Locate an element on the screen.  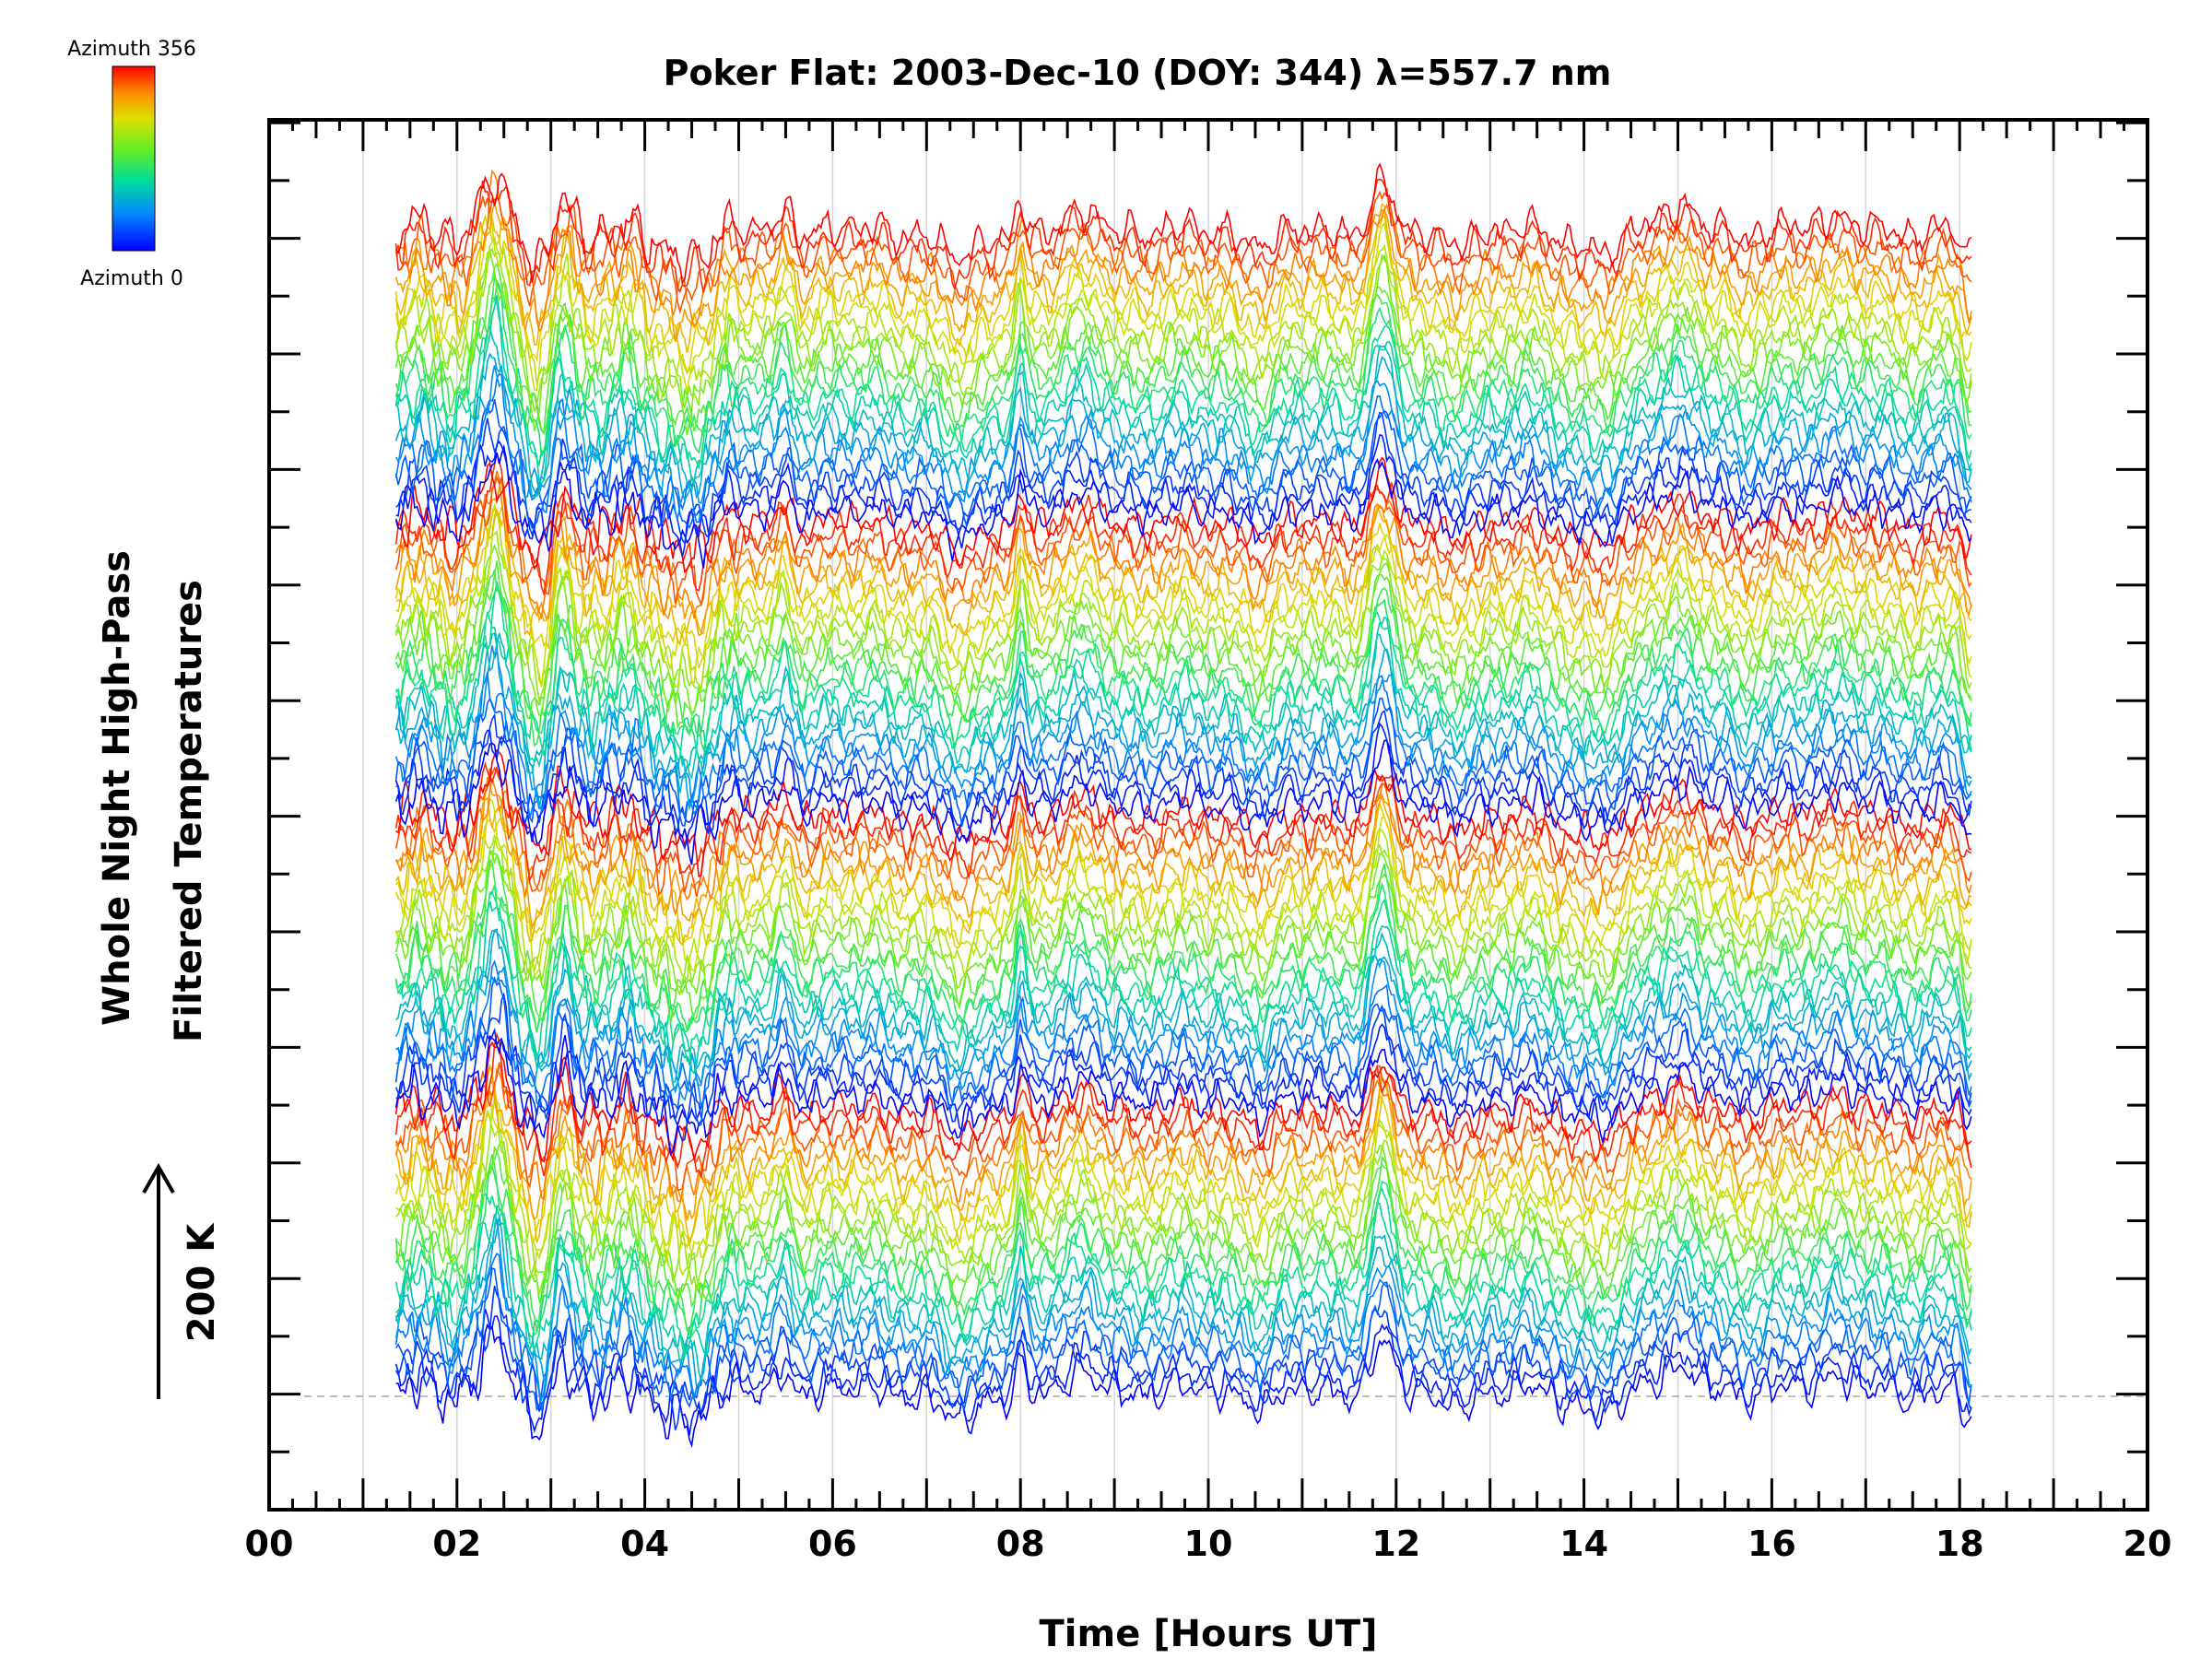
colorbar-bottom-label: Azimuth 0 is located at coordinates (131, 278).